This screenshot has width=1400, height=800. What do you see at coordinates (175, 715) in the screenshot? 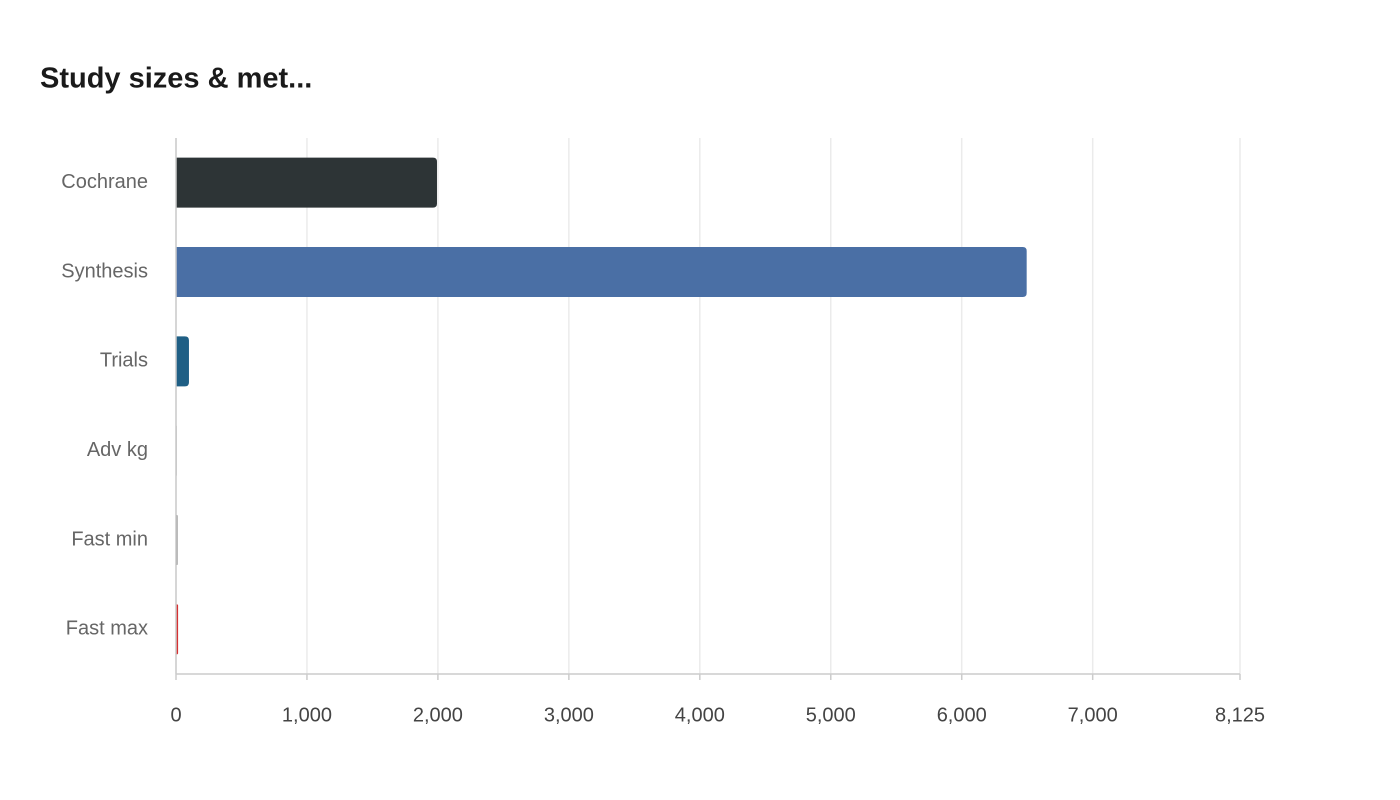
I see `x-tick-label: 0` at bounding box center [175, 715].